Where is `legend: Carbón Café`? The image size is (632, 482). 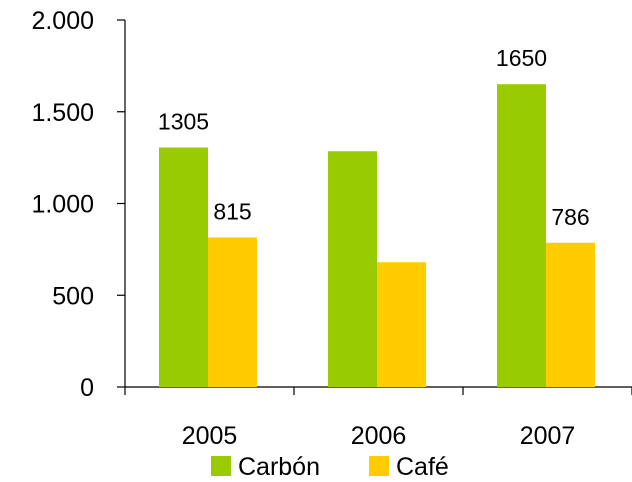 legend: Carbón Café is located at coordinates (330, 467).